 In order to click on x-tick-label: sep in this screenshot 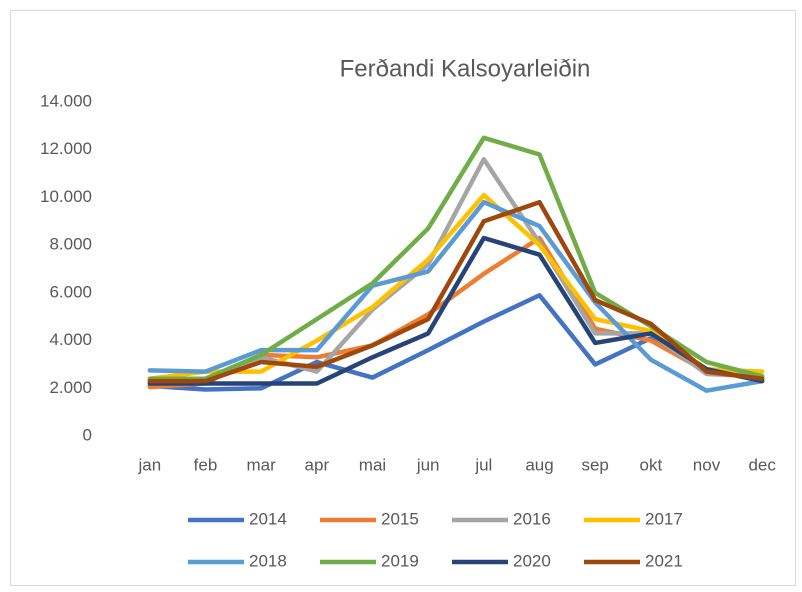, I will do `click(594, 464)`.